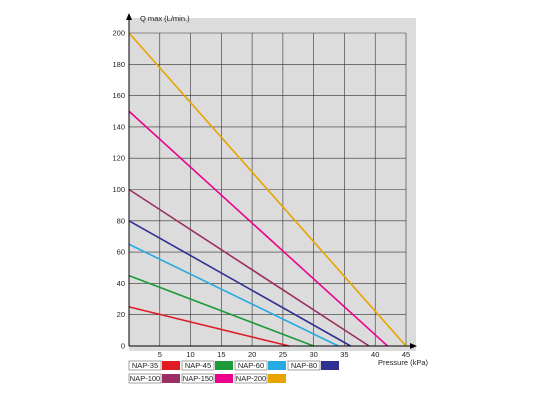 This screenshot has width=533, height=400. What do you see at coordinates (344, 354) in the screenshot?
I see `x-tick-label: 35` at bounding box center [344, 354].